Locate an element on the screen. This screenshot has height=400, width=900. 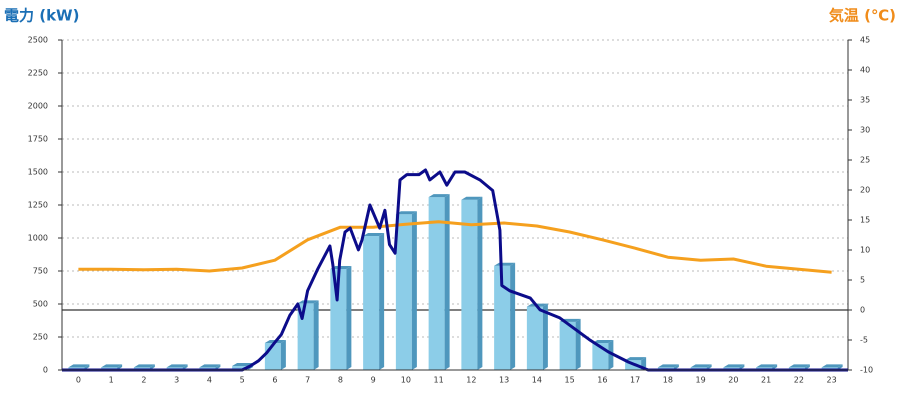
x-tick-label: 12 is located at coordinates (471, 380).